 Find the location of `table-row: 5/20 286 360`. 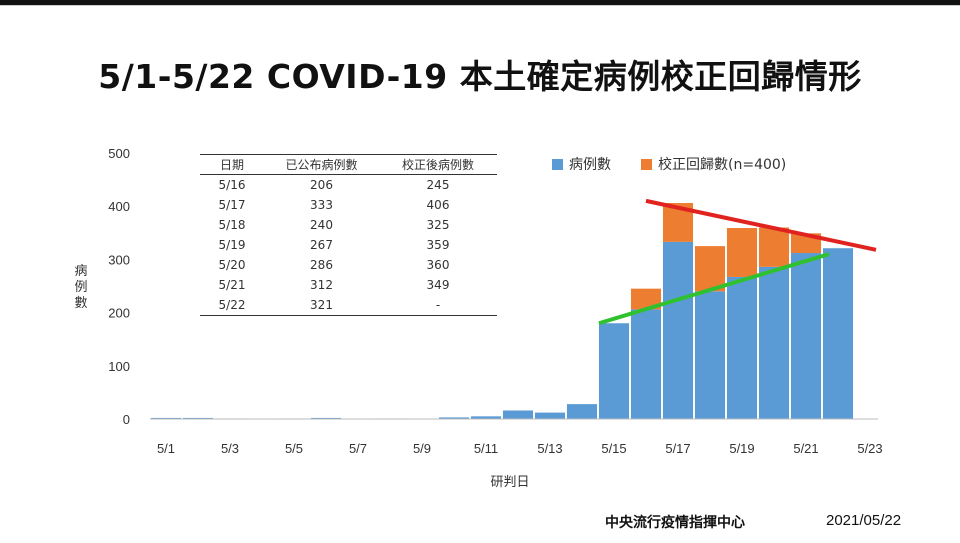

table-row: 5/20 286 360 is located at coordinates (348, 265).